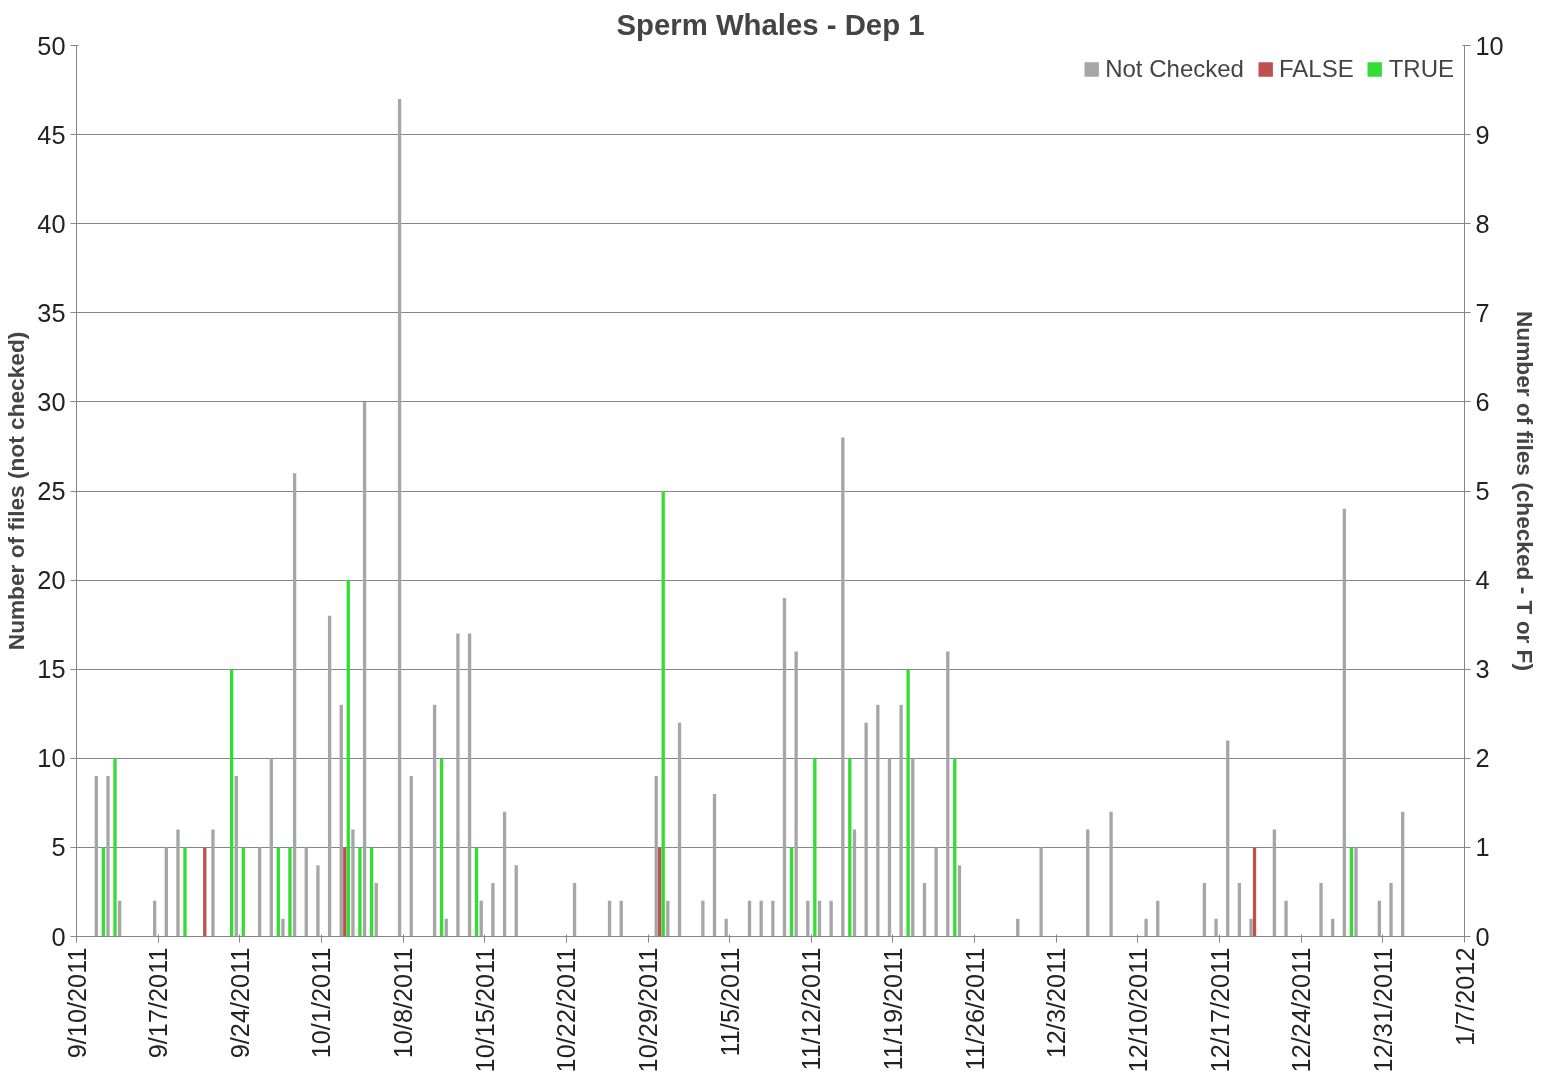 Image resolution: width=1551 pixels, height=1089 pixels. Describe the element at coordinates (321, 1003) in the screenshot. I see `x-tick-label: 10/1/2011` at that location.